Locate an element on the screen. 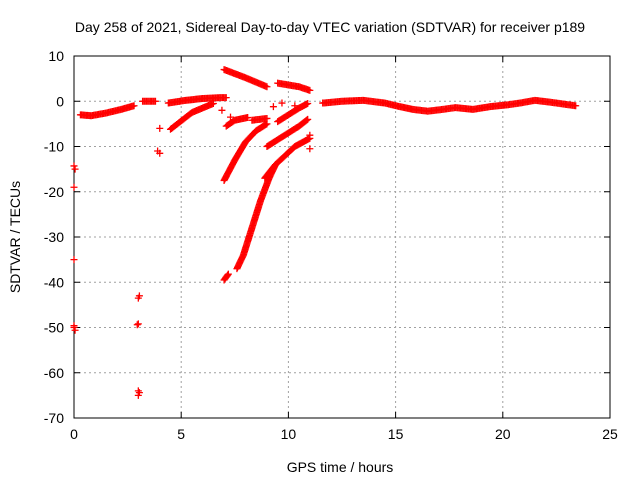 This screenshot has height=480, width=640. y-tick-label: 0 is located at coordinates (60, 101).